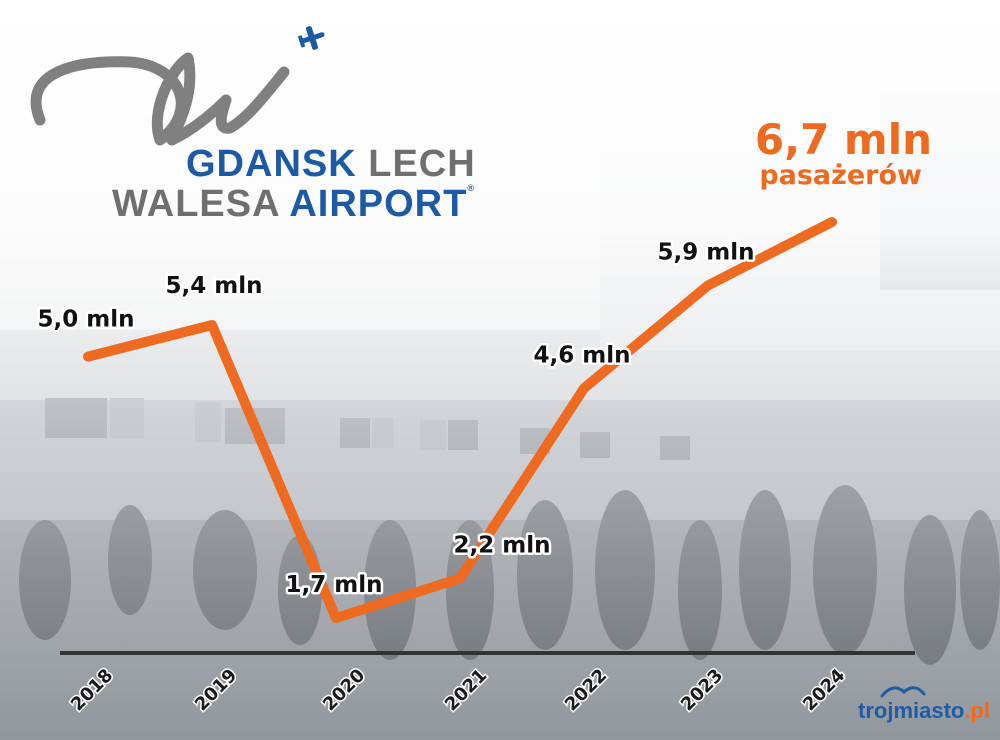  Describe the element at coordinates (911, 710) in the screenshot. I see `source-name: trojmiasto` at that location.